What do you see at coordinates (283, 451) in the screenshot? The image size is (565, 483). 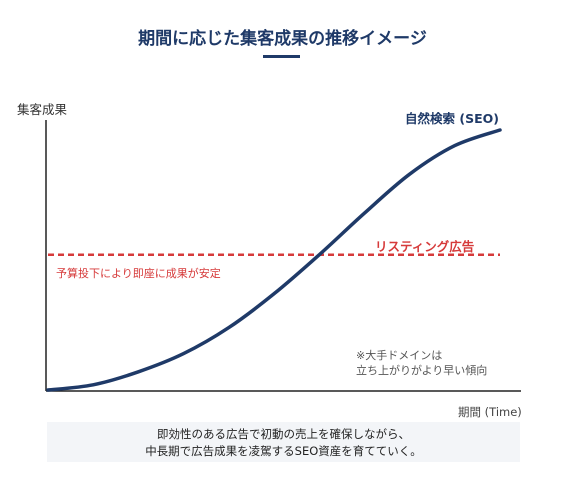 I see `summary-line2: 中長期で広告成果を凌駕するSEO資産を育てていく。` at bounding box center [283, 451].